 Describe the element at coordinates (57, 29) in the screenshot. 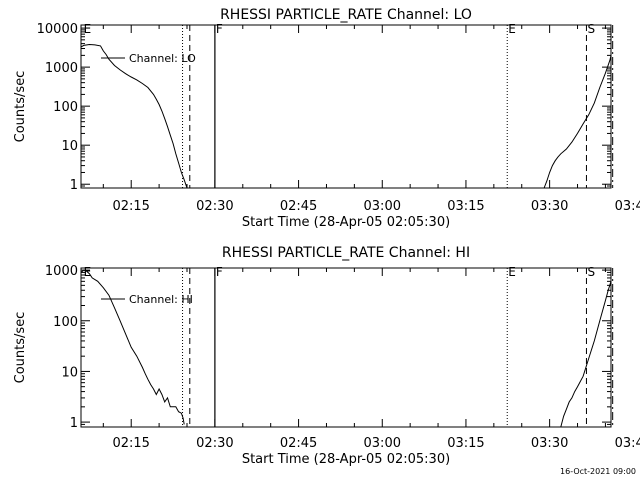

I see `y-tick-label: 10000` at that location.